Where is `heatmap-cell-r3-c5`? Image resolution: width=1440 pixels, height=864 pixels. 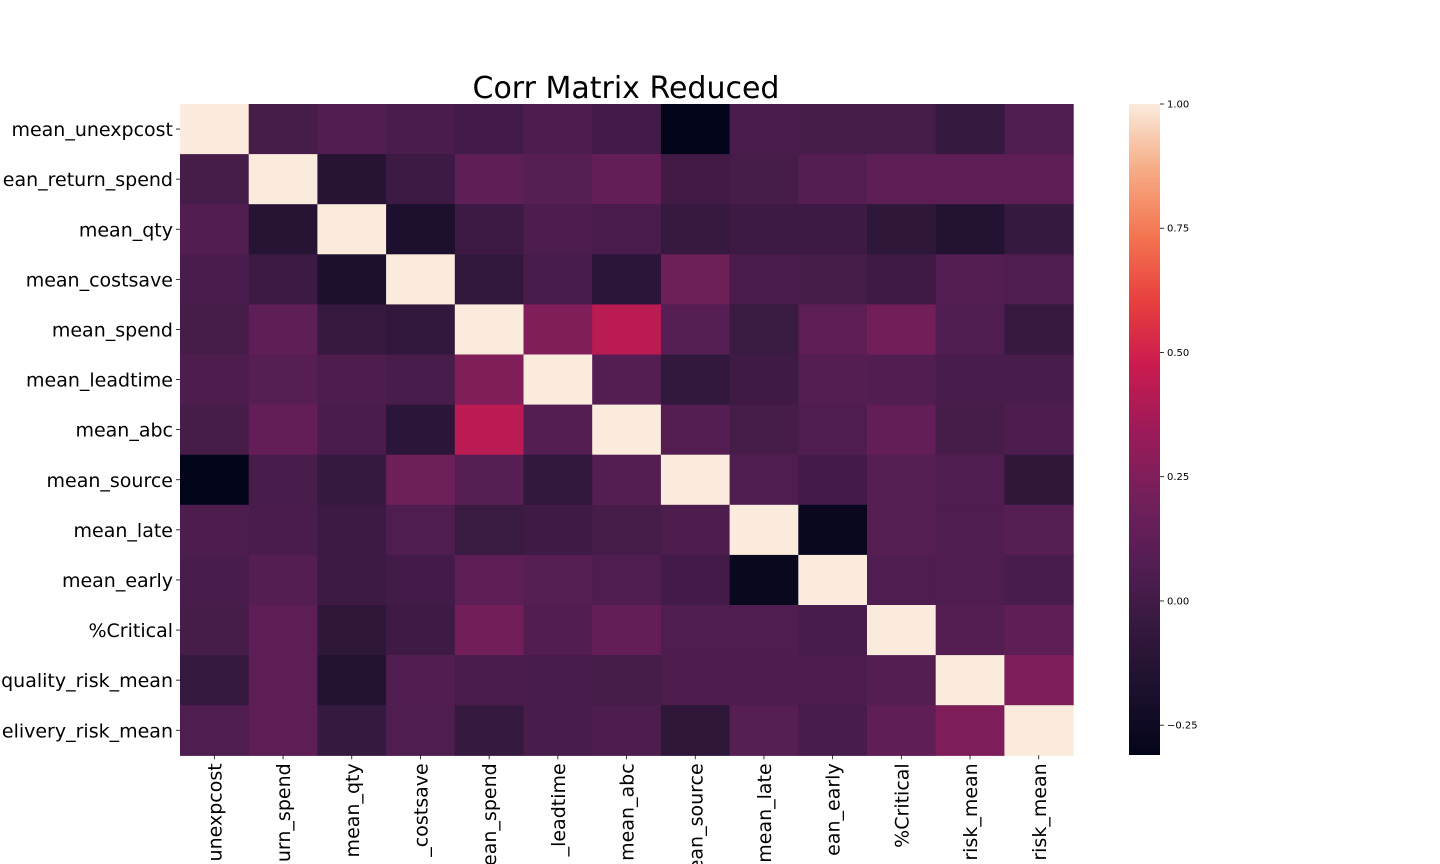 heatmap-cell-r3-c5 is located at coordinates (558, 279).